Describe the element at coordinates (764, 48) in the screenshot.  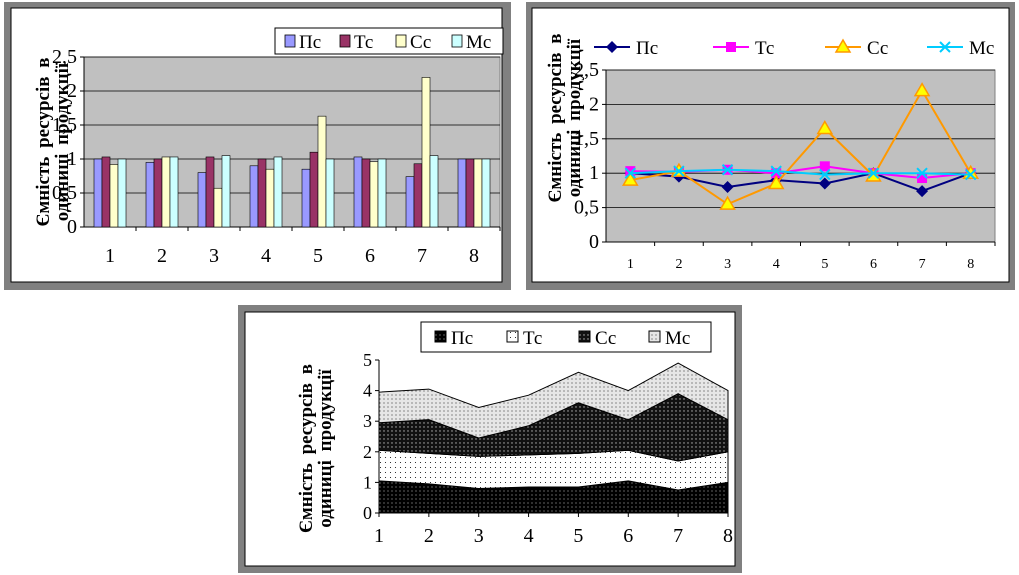
I see `legend-label: Тс` at that location.